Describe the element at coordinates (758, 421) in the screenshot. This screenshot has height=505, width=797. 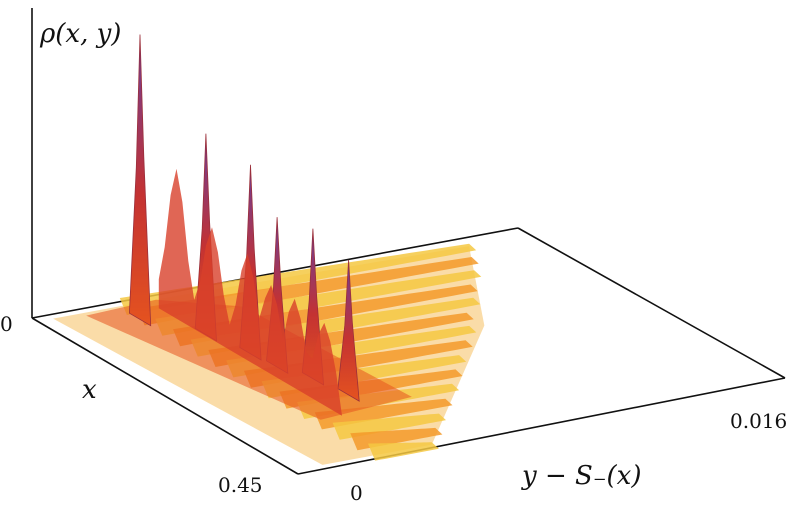
I see `y-tick-label-0016: 0.016` at that location.